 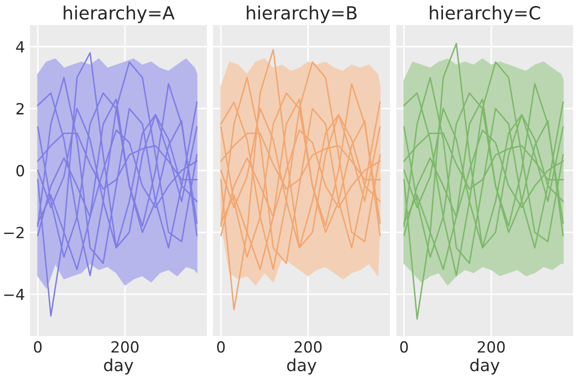 I want to click on y-tick-label: −4, so click(x=14, y=294).